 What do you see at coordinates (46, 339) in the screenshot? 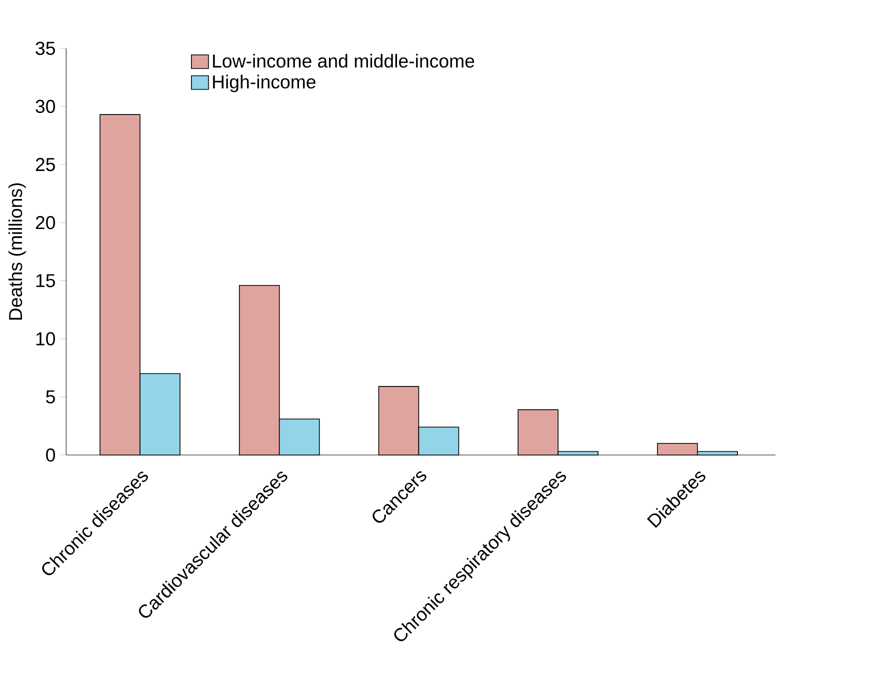
I see `y-tick-label: 10` at bounding box center [46, 339].